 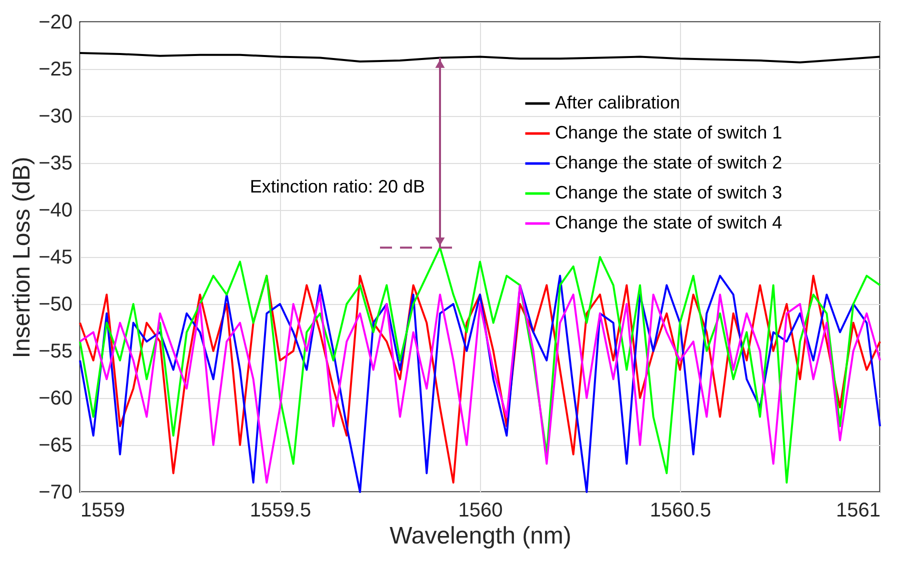 What do you see at coordinates (55, 23) in the screenshot?
I see `y-tick-label: −20` at bounding box center [55, 23].